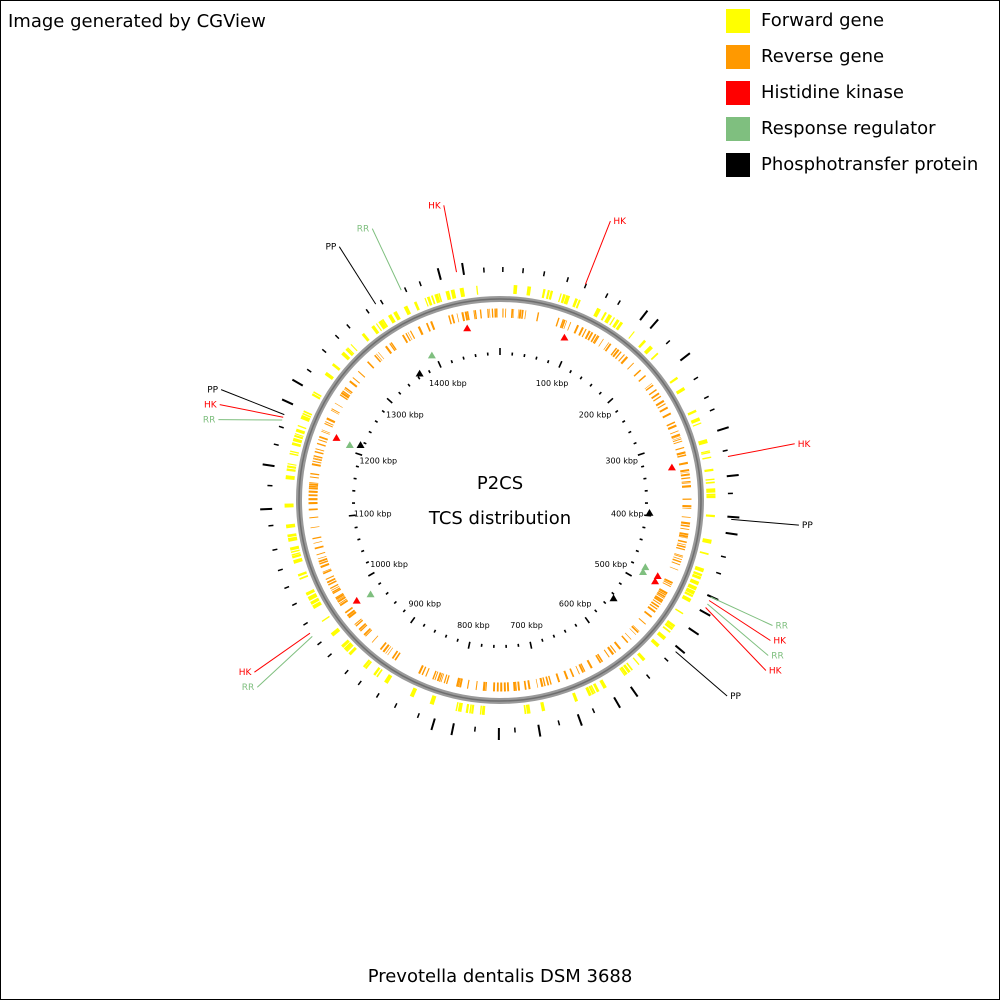 The height and width of the screenshot is (1000, 1000). What do you see at coordinates (473, 625) in the screenshot?
I see `kbp-label: 800 kbp` at bounding box center [473, 625].